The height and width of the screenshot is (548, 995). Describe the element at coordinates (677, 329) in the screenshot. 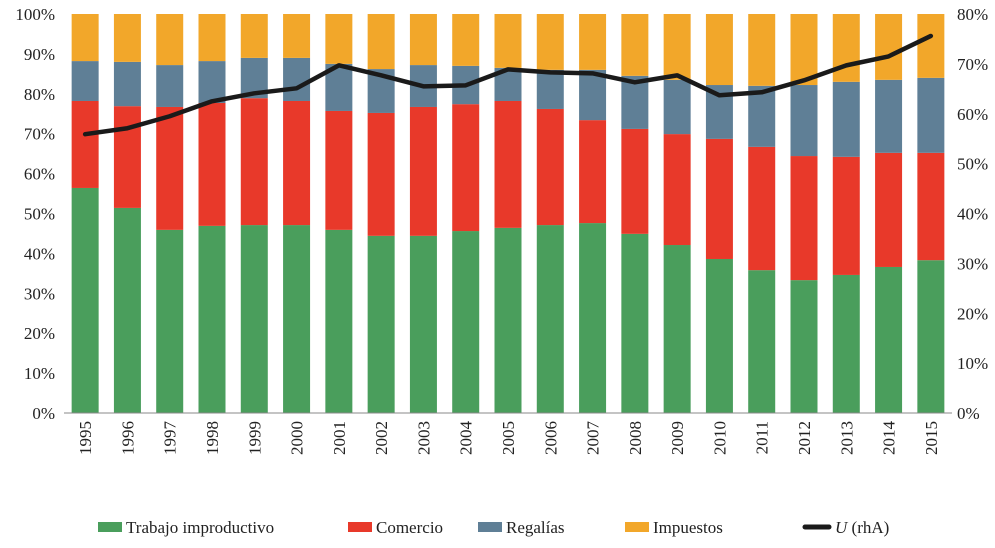

I see `bar-trabajo-improductivo-2009` at that location.